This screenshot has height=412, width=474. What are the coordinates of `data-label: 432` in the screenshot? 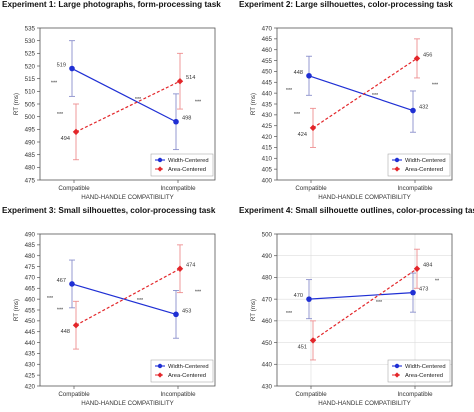 It's located at (423, 108).